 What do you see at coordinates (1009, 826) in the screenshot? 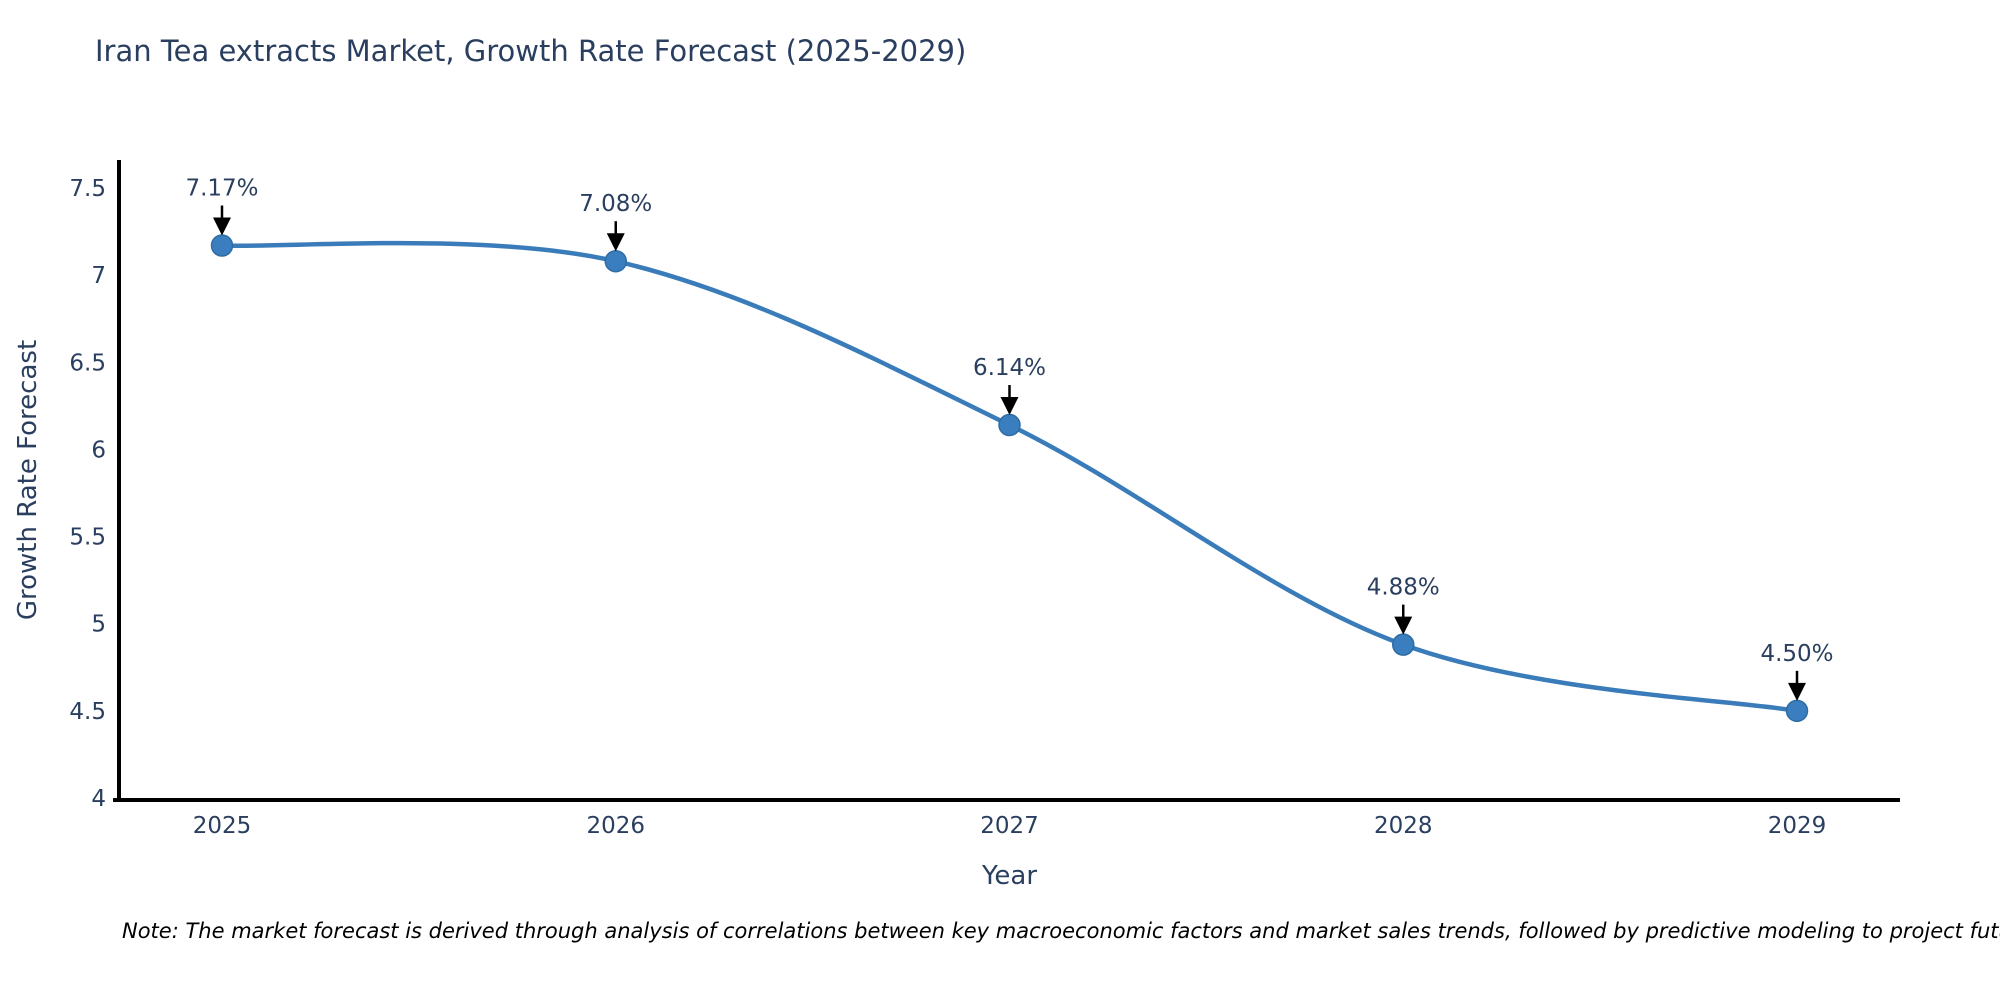
I see `x-tick-label: 2027` at bounding box center [1009, 826].